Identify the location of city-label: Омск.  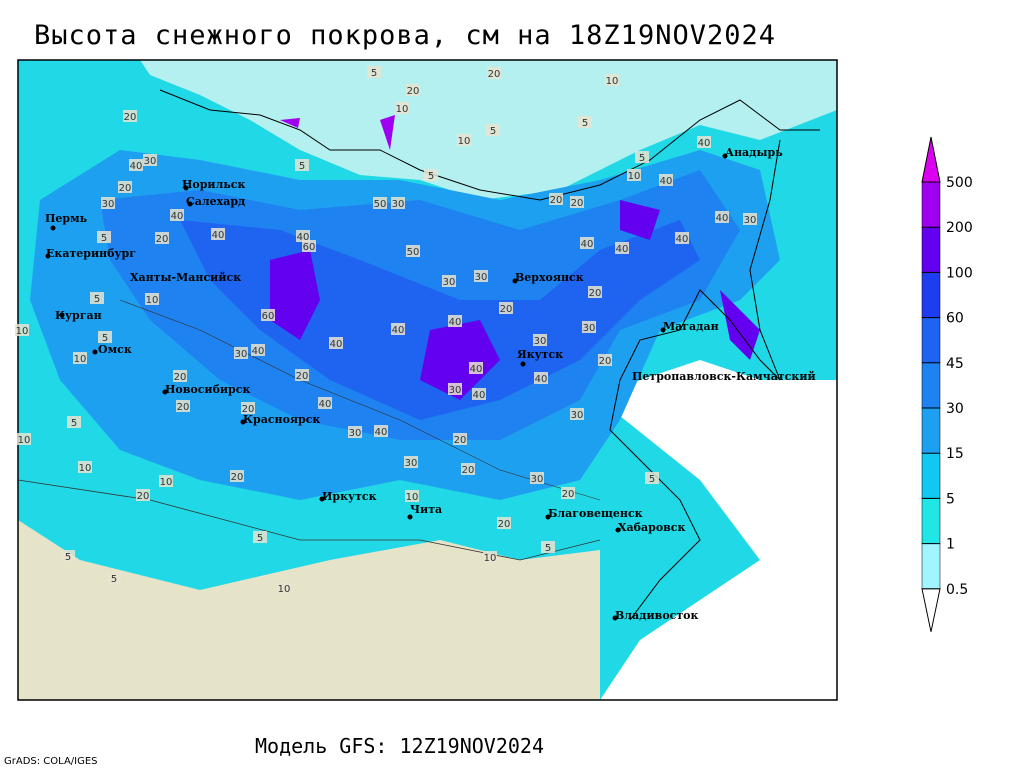
(115, 349).